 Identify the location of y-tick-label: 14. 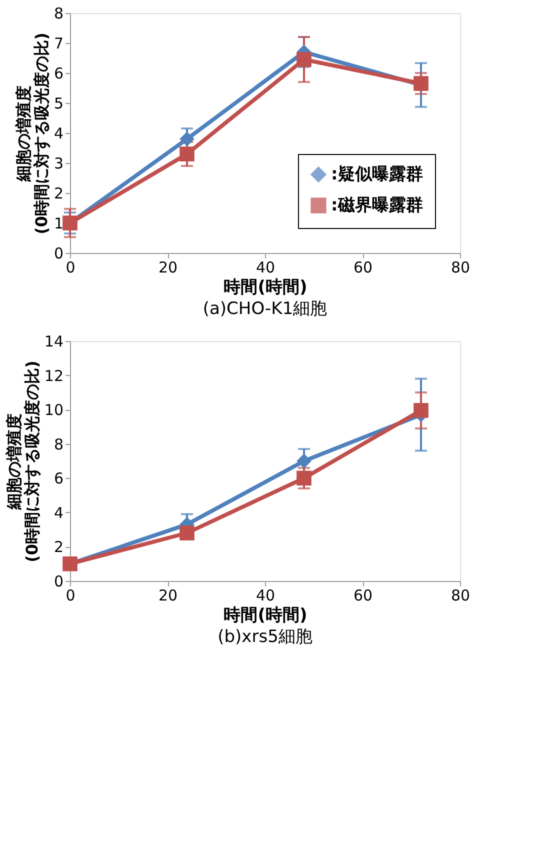
(54, 341).